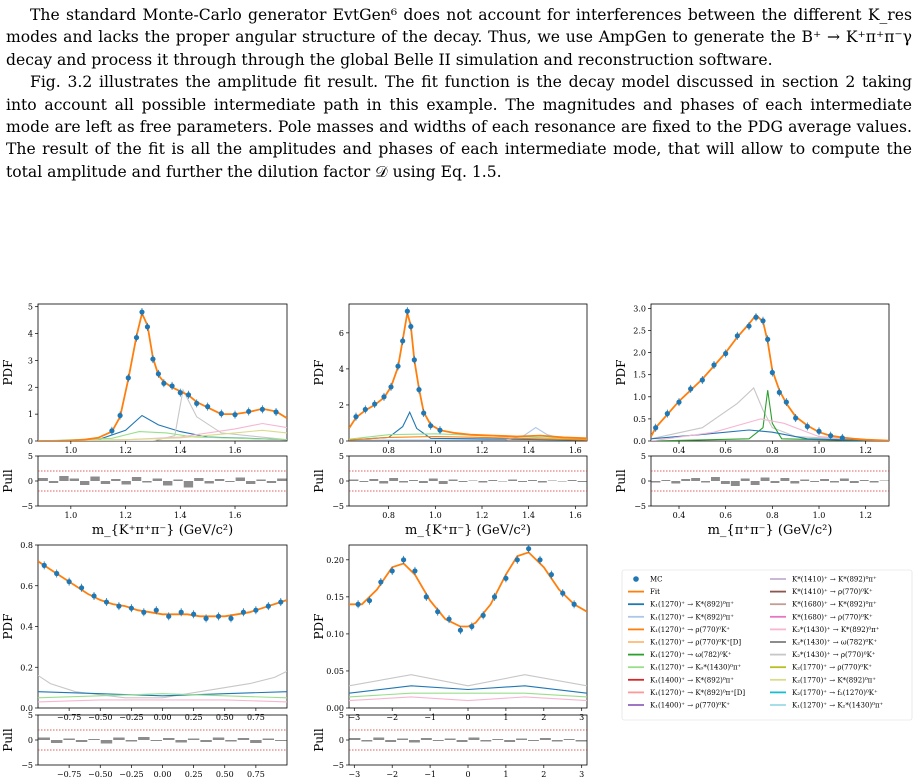 The image size is (919, 783). What do you see at coordinates (770, 377) in the screenshot?
I see `fit-line` at bounding box center [770, 377].